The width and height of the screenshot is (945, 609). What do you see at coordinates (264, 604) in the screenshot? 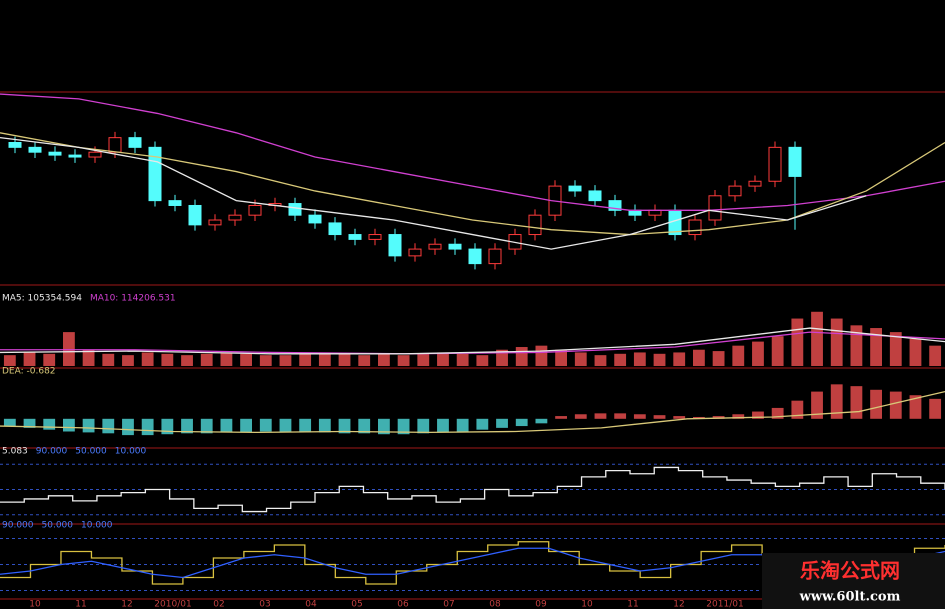
I see `x-tick-label: 03` at bounding box center [264, 604].